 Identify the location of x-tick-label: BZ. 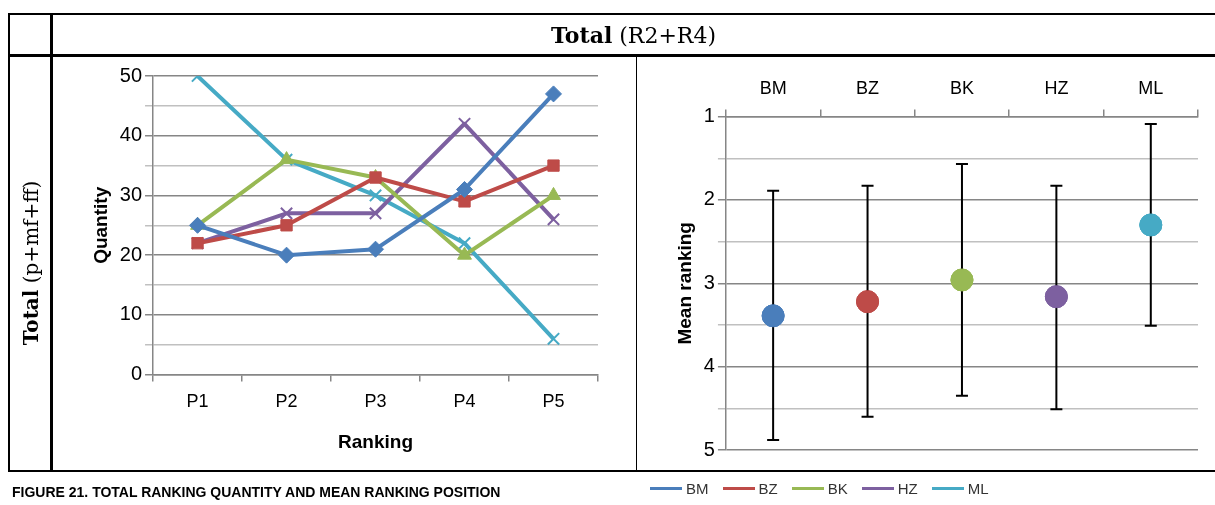
(868, 87).